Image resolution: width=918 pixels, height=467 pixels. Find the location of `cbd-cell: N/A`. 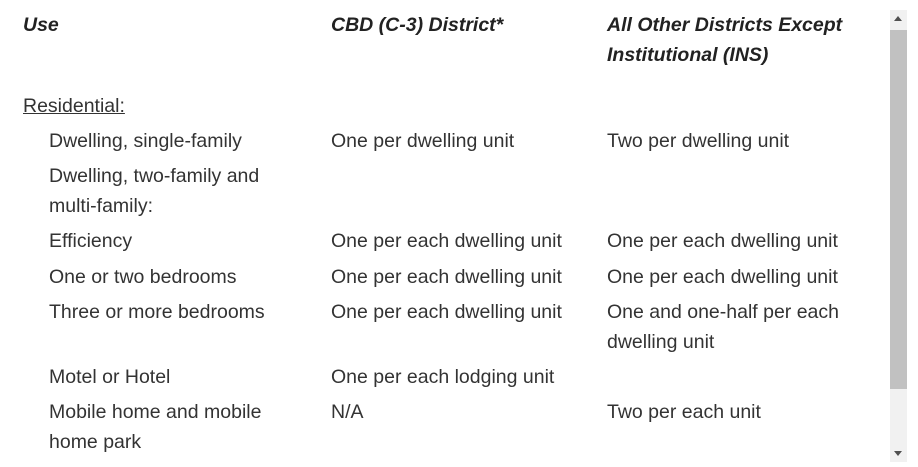

cbd-cell: N/A is located at coordinates (347, 412).